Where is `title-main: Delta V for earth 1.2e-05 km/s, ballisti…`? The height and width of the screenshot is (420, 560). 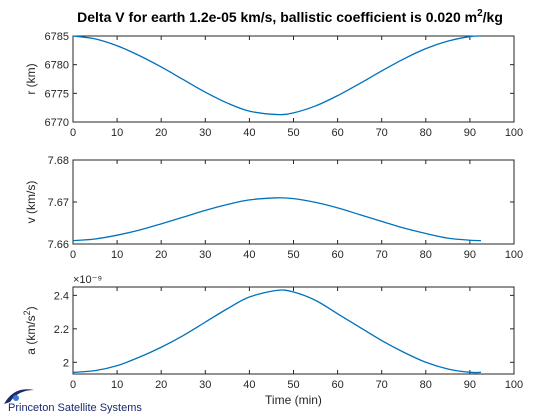
title-main: Delta V for earth 1.2e-05 km/s, ballisti… is located at coordinates (277, 17).